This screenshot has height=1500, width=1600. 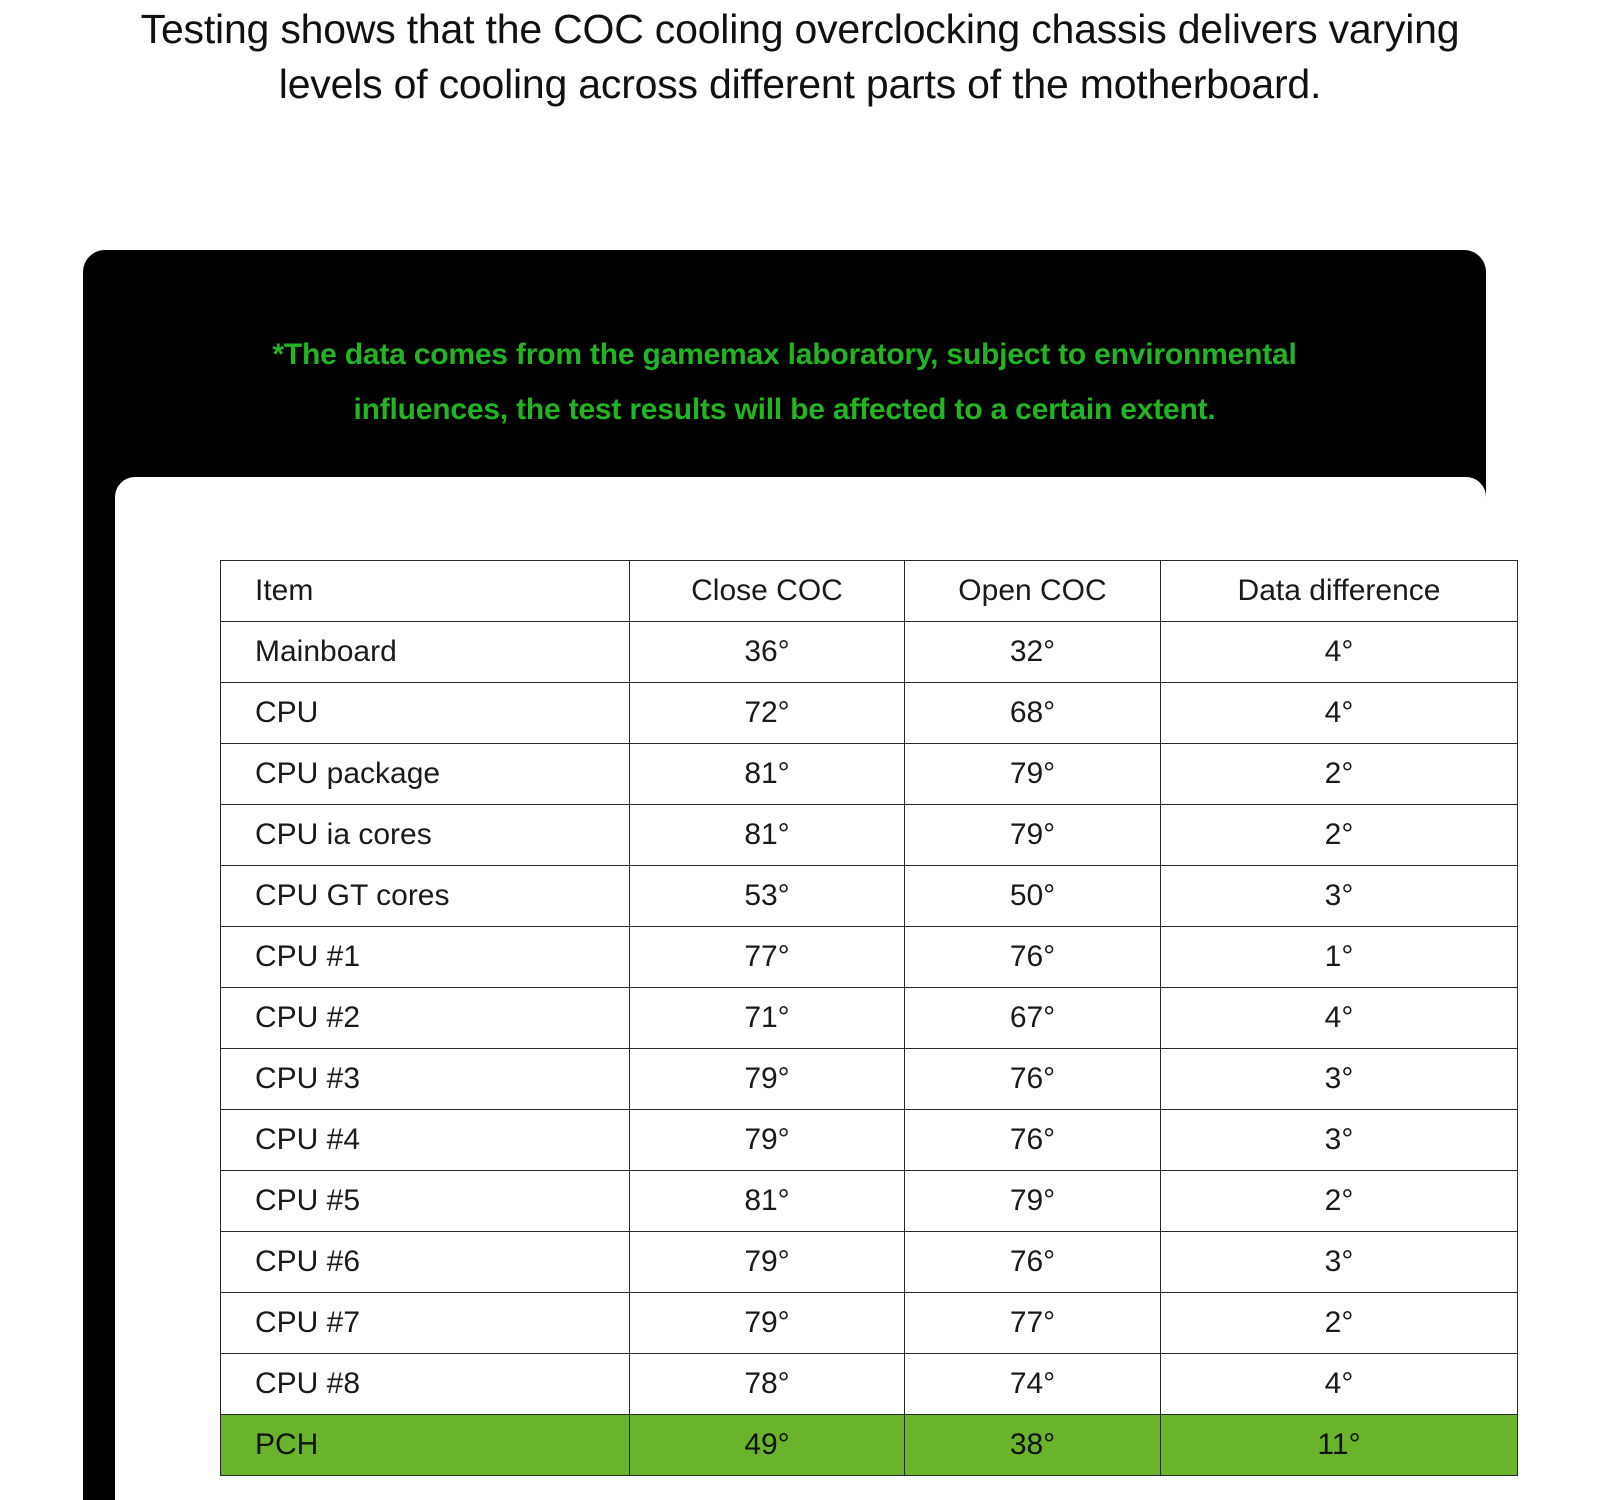 I want to click on cell-open-coc: 67°, so click(x=1032, y=1018).